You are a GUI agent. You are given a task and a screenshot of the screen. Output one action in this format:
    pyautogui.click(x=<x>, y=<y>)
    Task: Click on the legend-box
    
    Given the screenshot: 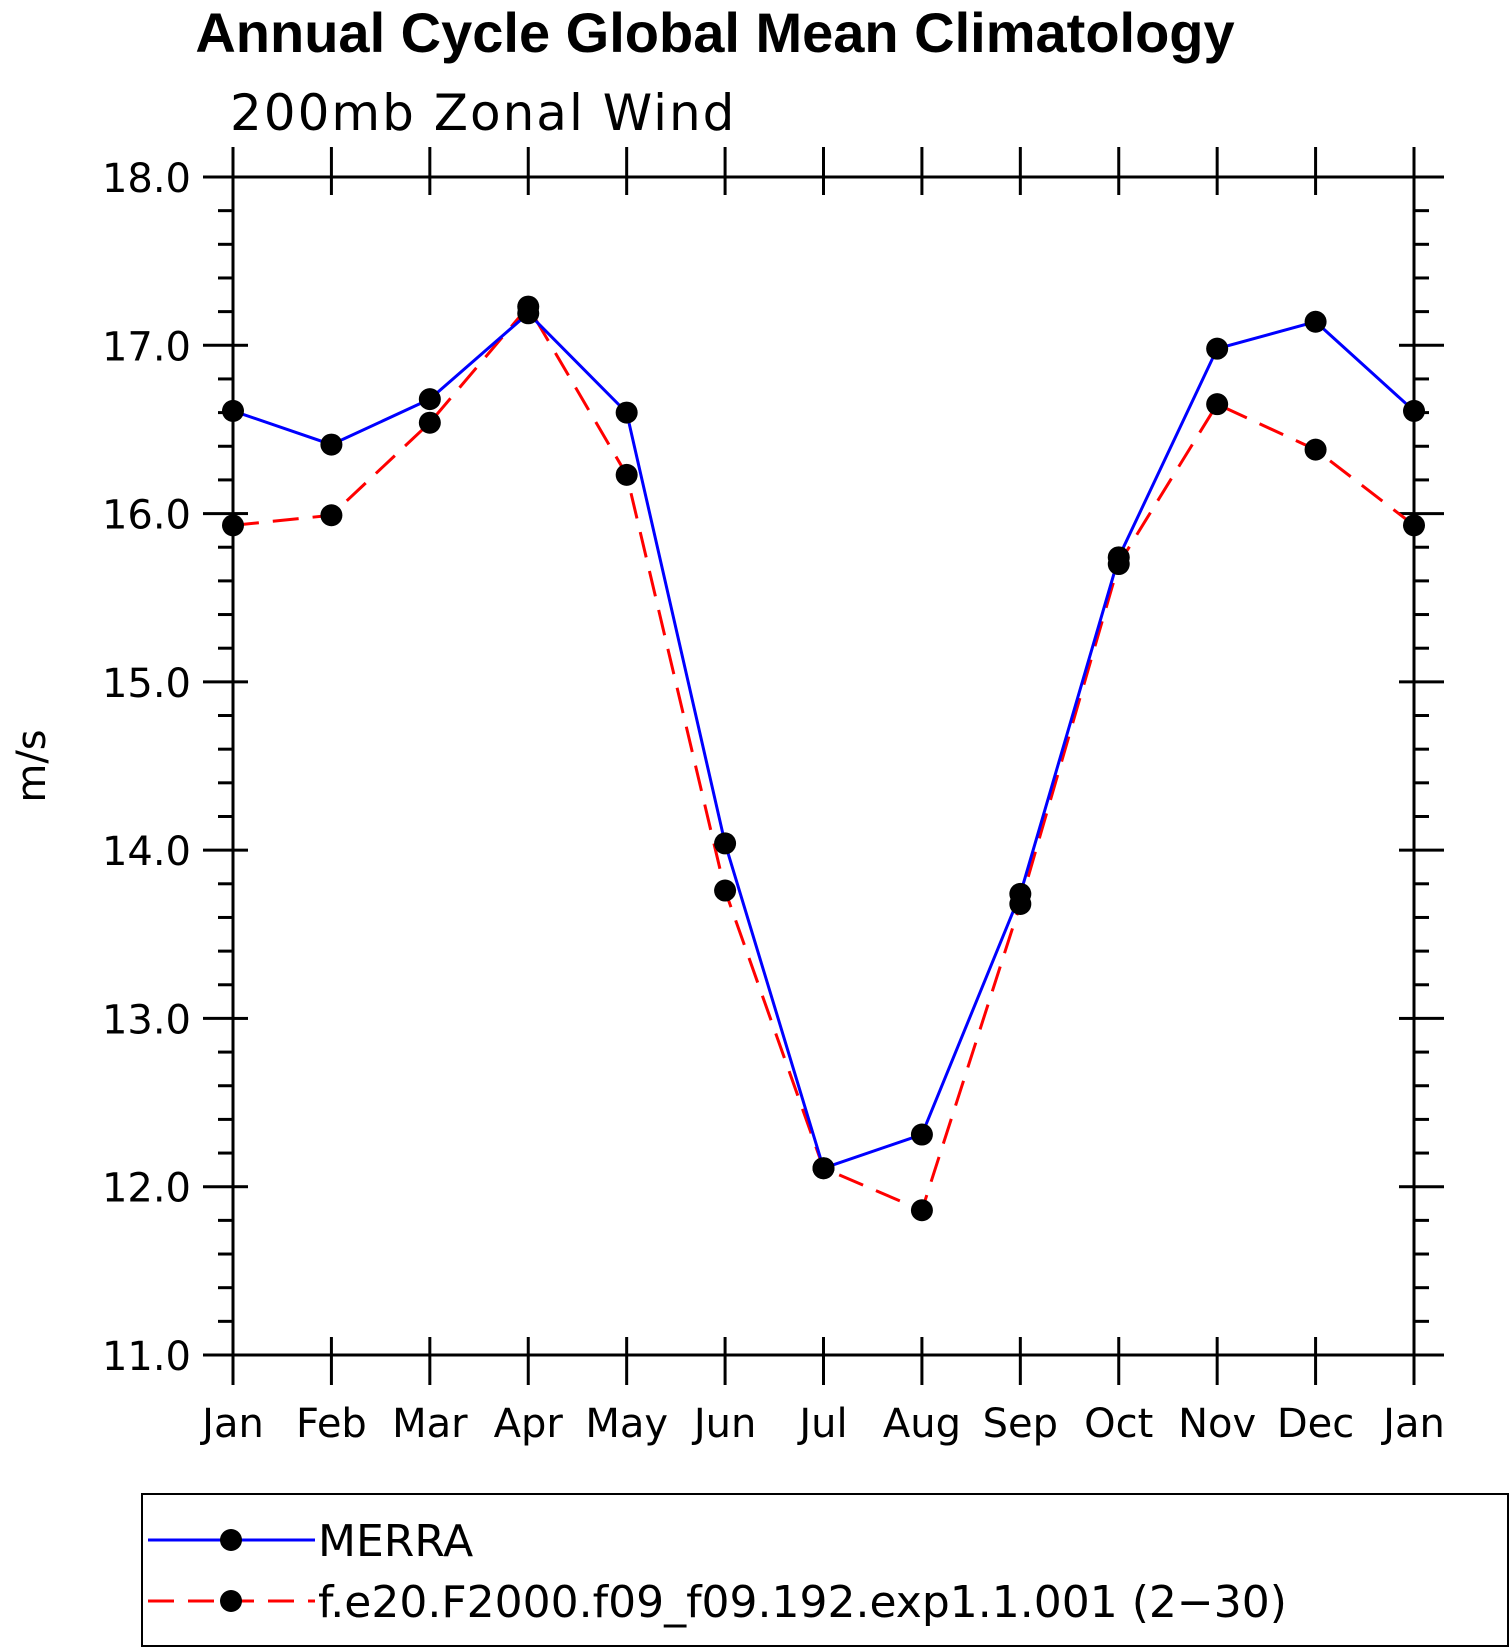 What is the action you would take?
    pyautogui.click(x=825, y=1570)
    